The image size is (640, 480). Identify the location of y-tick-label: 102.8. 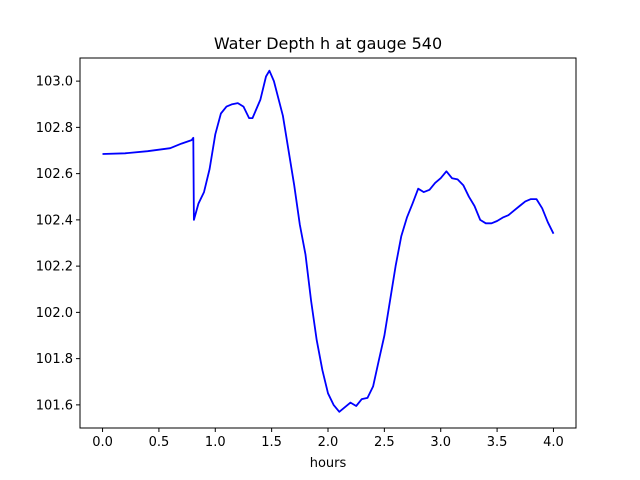
(54, 128).